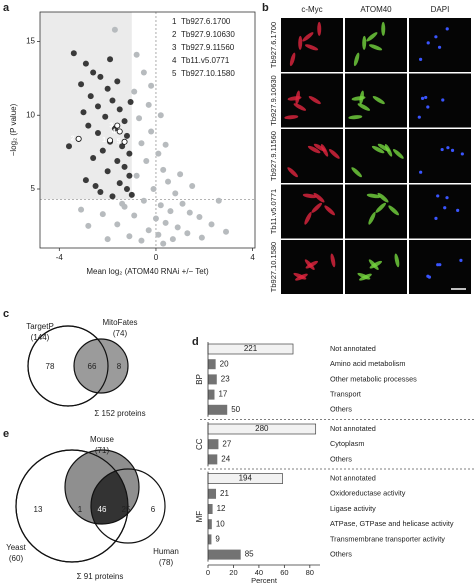 This screenshot has width=474, height=584. I want to click on region-count: 6, so click(153, 509).